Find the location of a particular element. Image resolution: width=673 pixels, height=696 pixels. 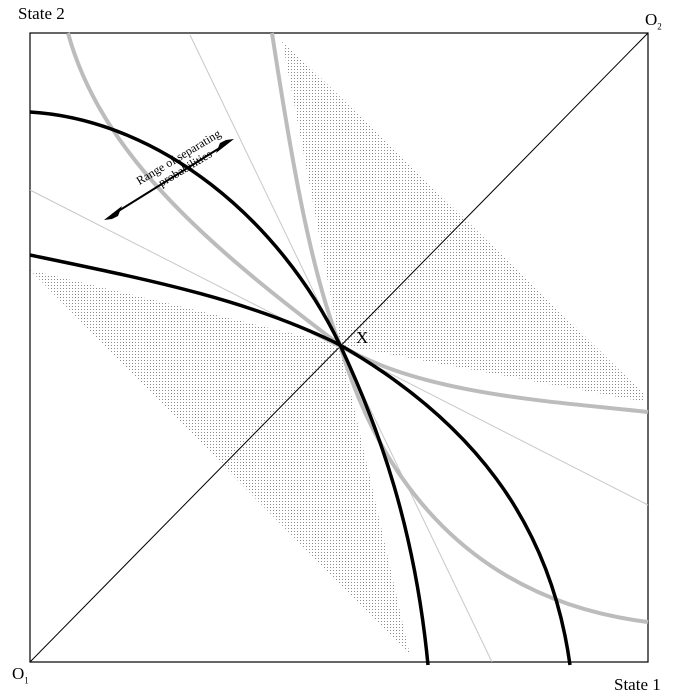

x-axis-label: State 1 is located at coordinates (637, 684).